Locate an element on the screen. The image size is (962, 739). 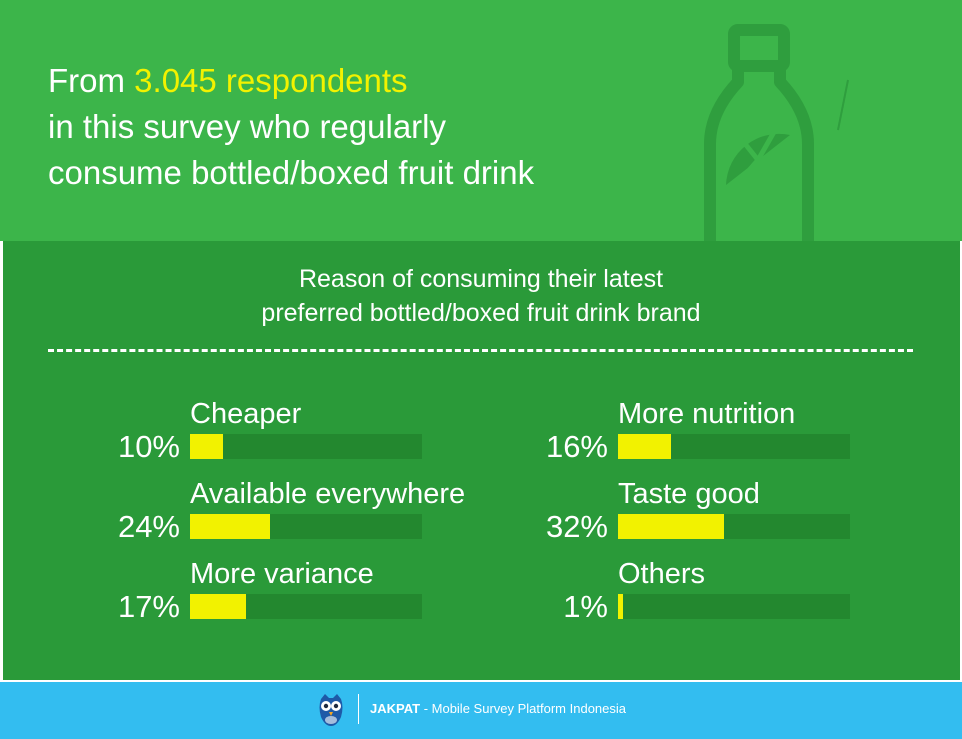
dashed-divider is located at coordinates (480, 350).